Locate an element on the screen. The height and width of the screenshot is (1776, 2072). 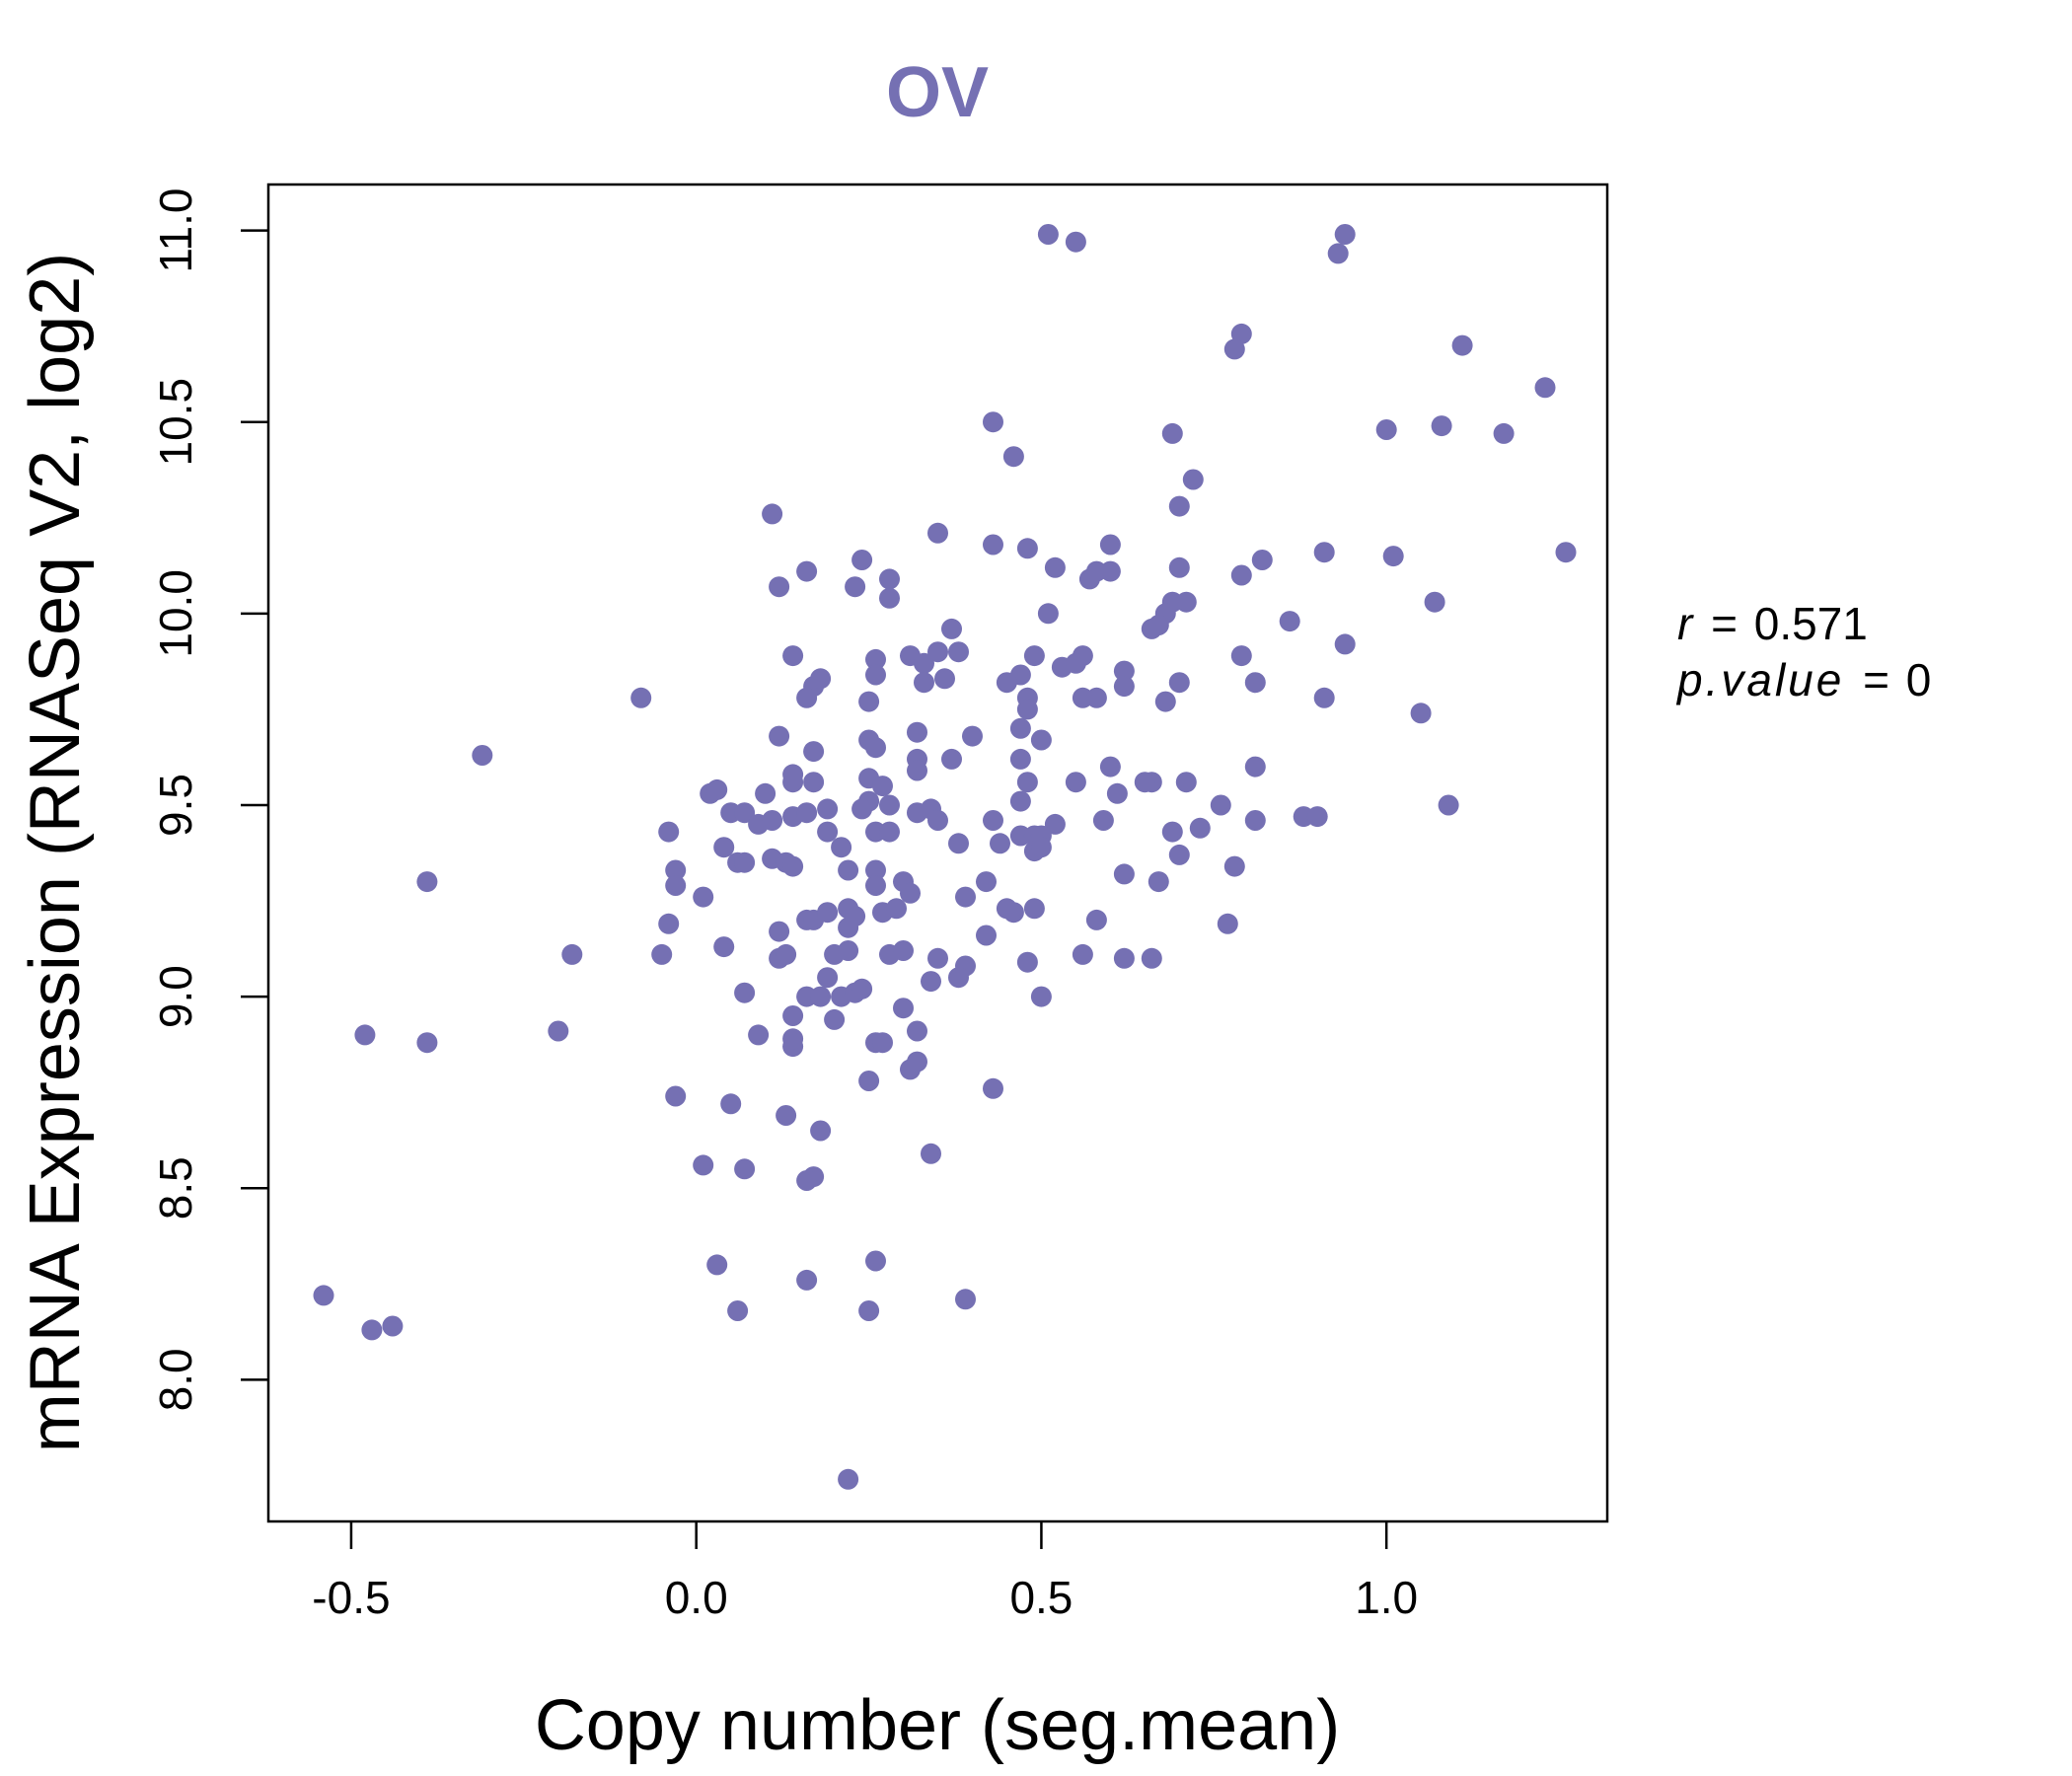
r-stat: r = 0.571 is located at coordinates (1773, 624).